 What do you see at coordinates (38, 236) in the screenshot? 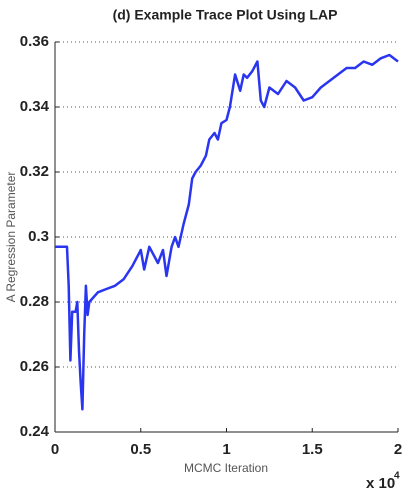
I see `y-tick-label: 0.3` at bounding box center [38, 236].